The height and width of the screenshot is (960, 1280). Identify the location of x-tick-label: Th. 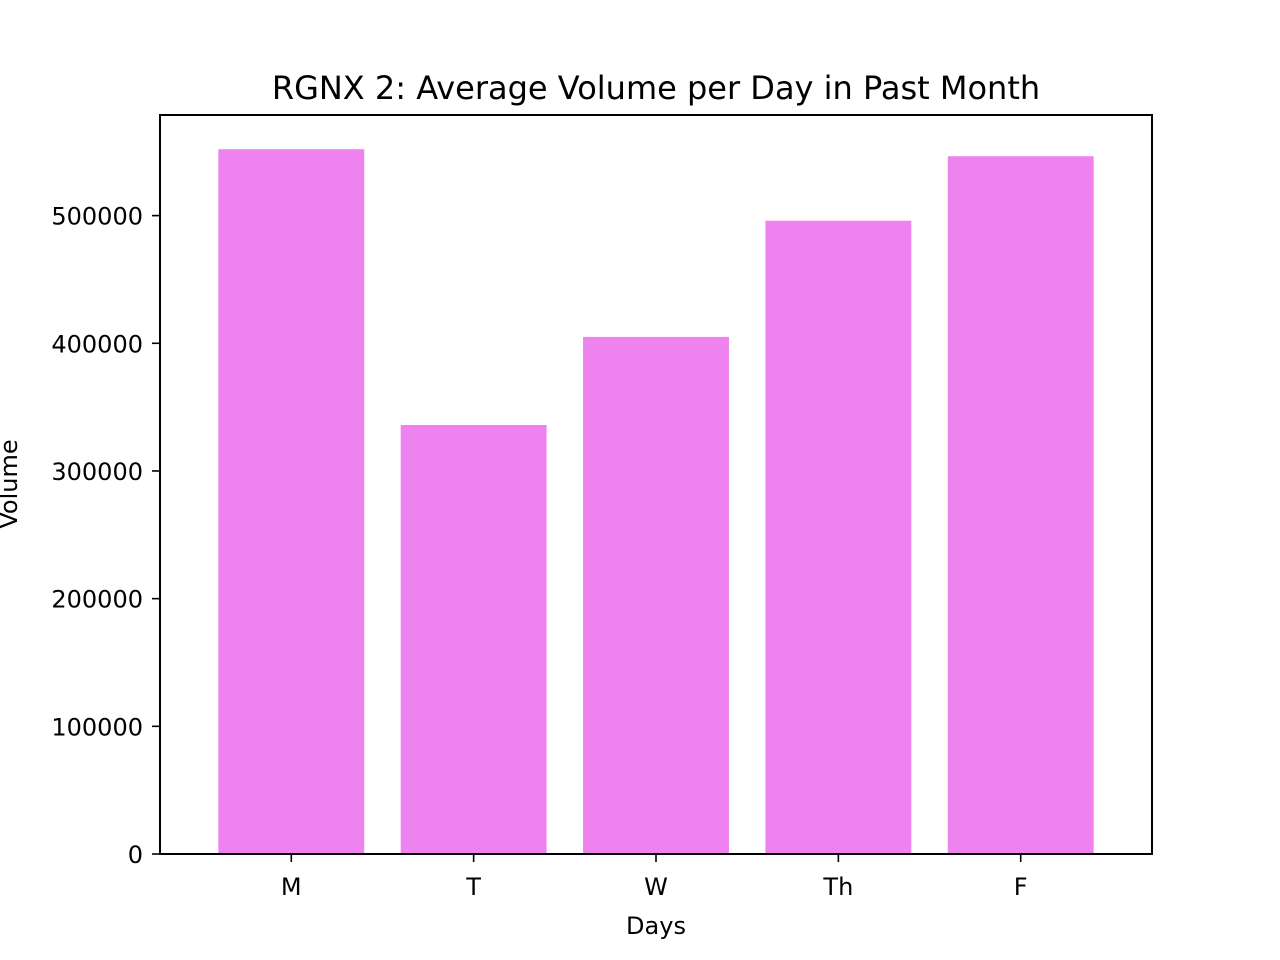
(837, 887).